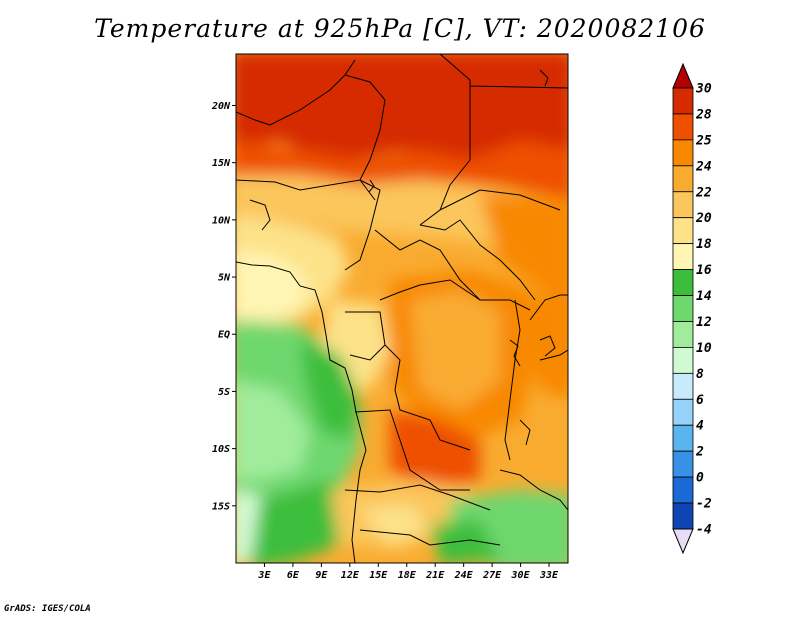 Image resolution: width=800 pixels, height=618 pixels. Describe the element at coordinates (224, 278) in the screenshot. I see `lat-tick-label: 5N` at that location.